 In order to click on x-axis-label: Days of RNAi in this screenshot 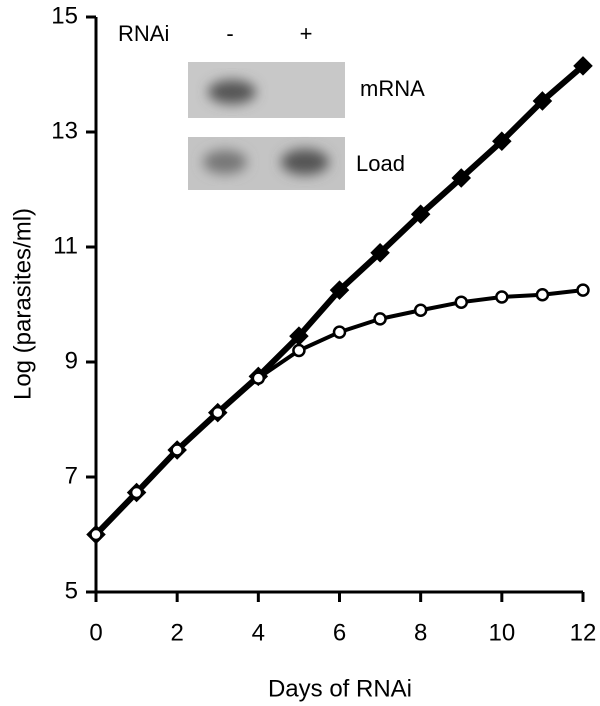, I will do `click(340, 688)`.